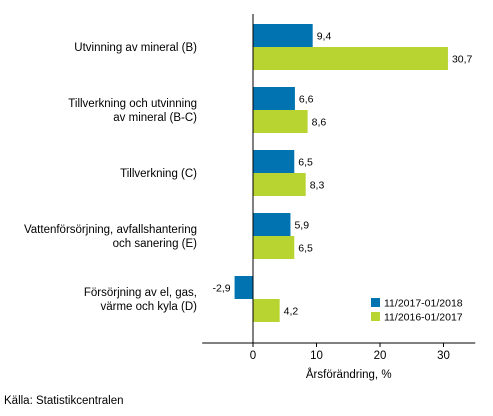 Image resolution: width=493 pixels, height=416 pixels. What do you see at coordinates (149, 307) in the screenshot?
I see `category-label: värme och kyla (D)` at bounding box center [149, 307].